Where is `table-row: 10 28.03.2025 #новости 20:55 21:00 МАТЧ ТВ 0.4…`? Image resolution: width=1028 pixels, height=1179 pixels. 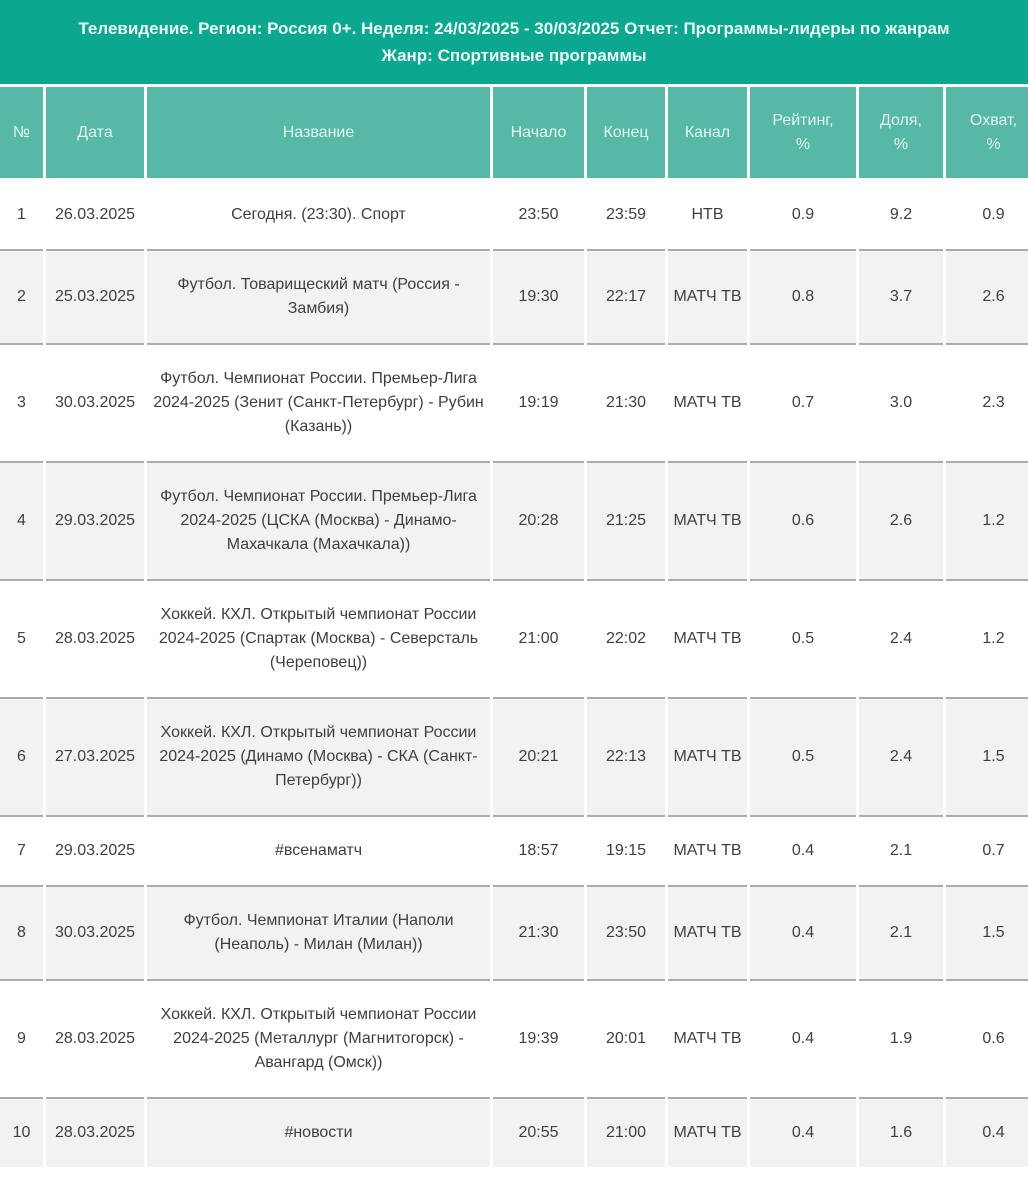
table-row: 10 28.03.2025 #новости 20:55 21:00 МАТЧ ТВ 0.4… is located at coordinates (514, 1131).